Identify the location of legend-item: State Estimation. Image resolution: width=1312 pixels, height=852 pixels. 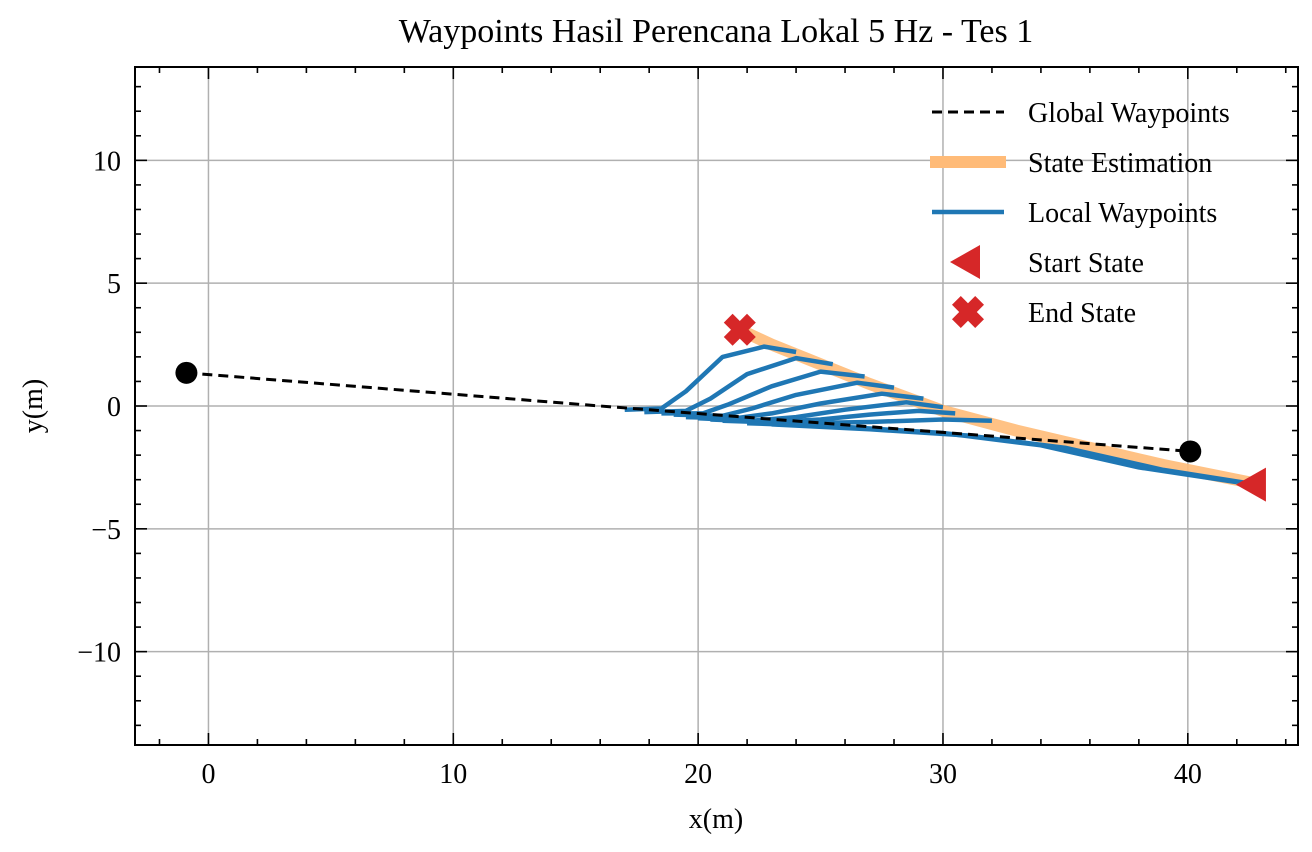
(1071, 163).